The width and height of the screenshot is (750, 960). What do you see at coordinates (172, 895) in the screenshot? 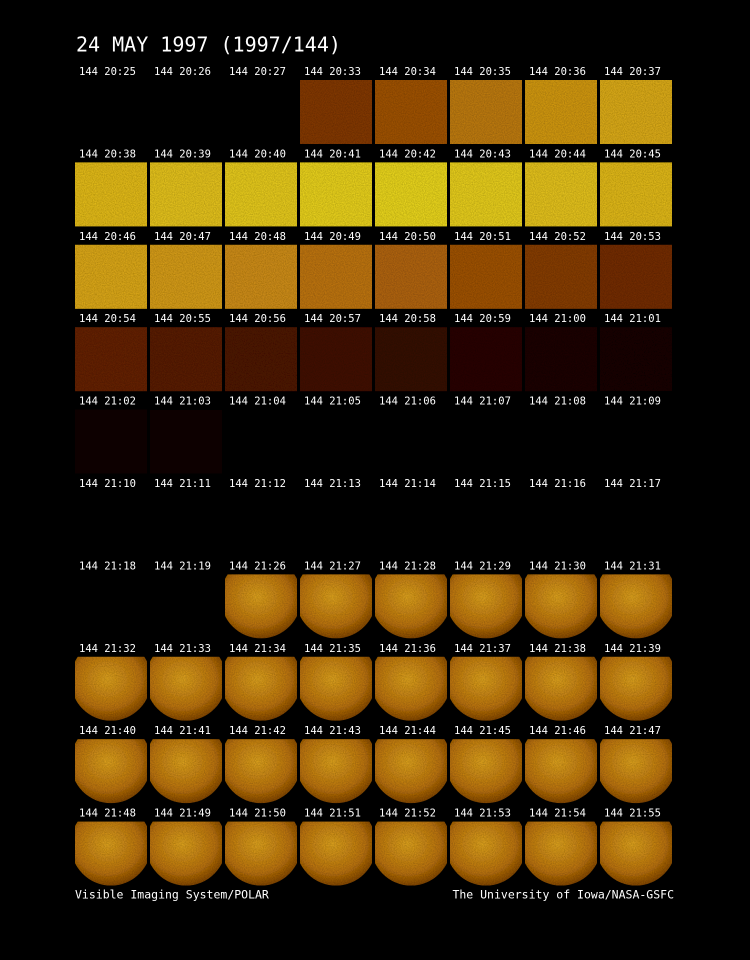
I see `footer-left: Visible Imaging System/POLAR` at bounding box center [172, 895].